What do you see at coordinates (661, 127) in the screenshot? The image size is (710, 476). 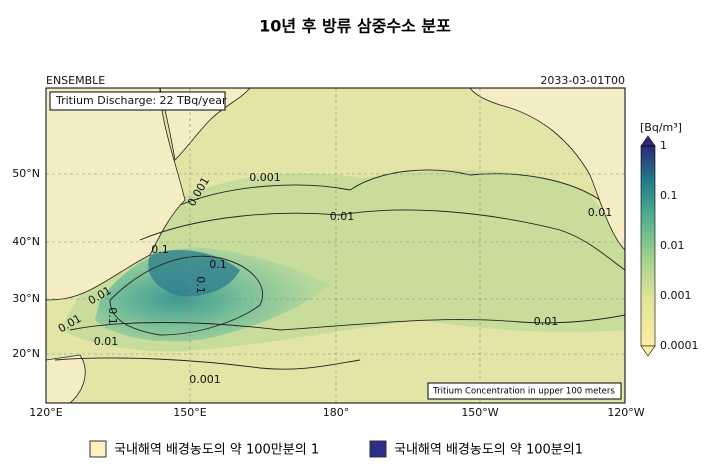 I see `colorbar-unit: [Bq/m³]` at bounding box center [661, 127].